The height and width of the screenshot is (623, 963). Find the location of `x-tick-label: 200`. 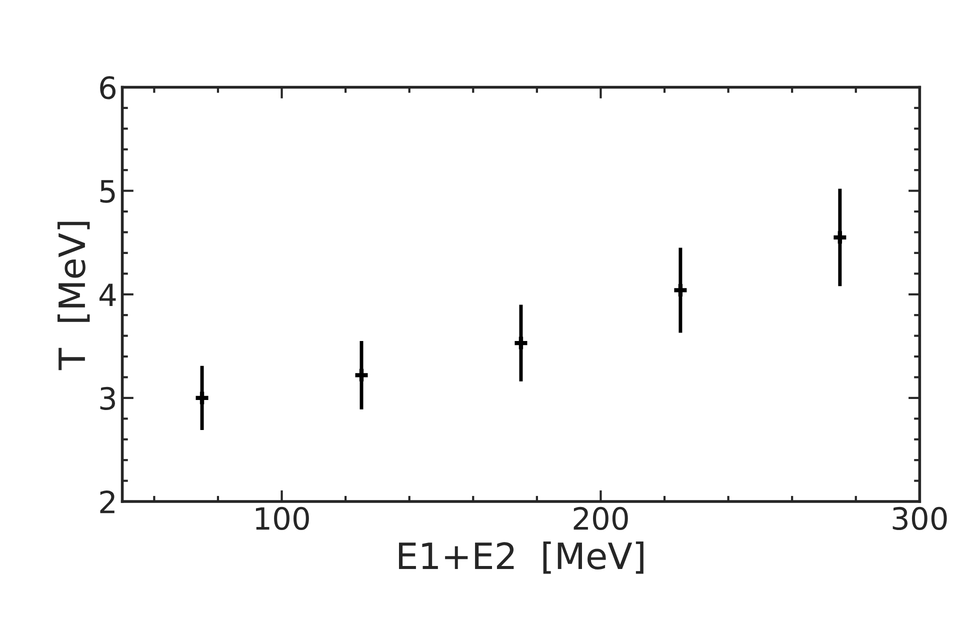

x-tick-label: 200 is located at coordinates (601, 518).